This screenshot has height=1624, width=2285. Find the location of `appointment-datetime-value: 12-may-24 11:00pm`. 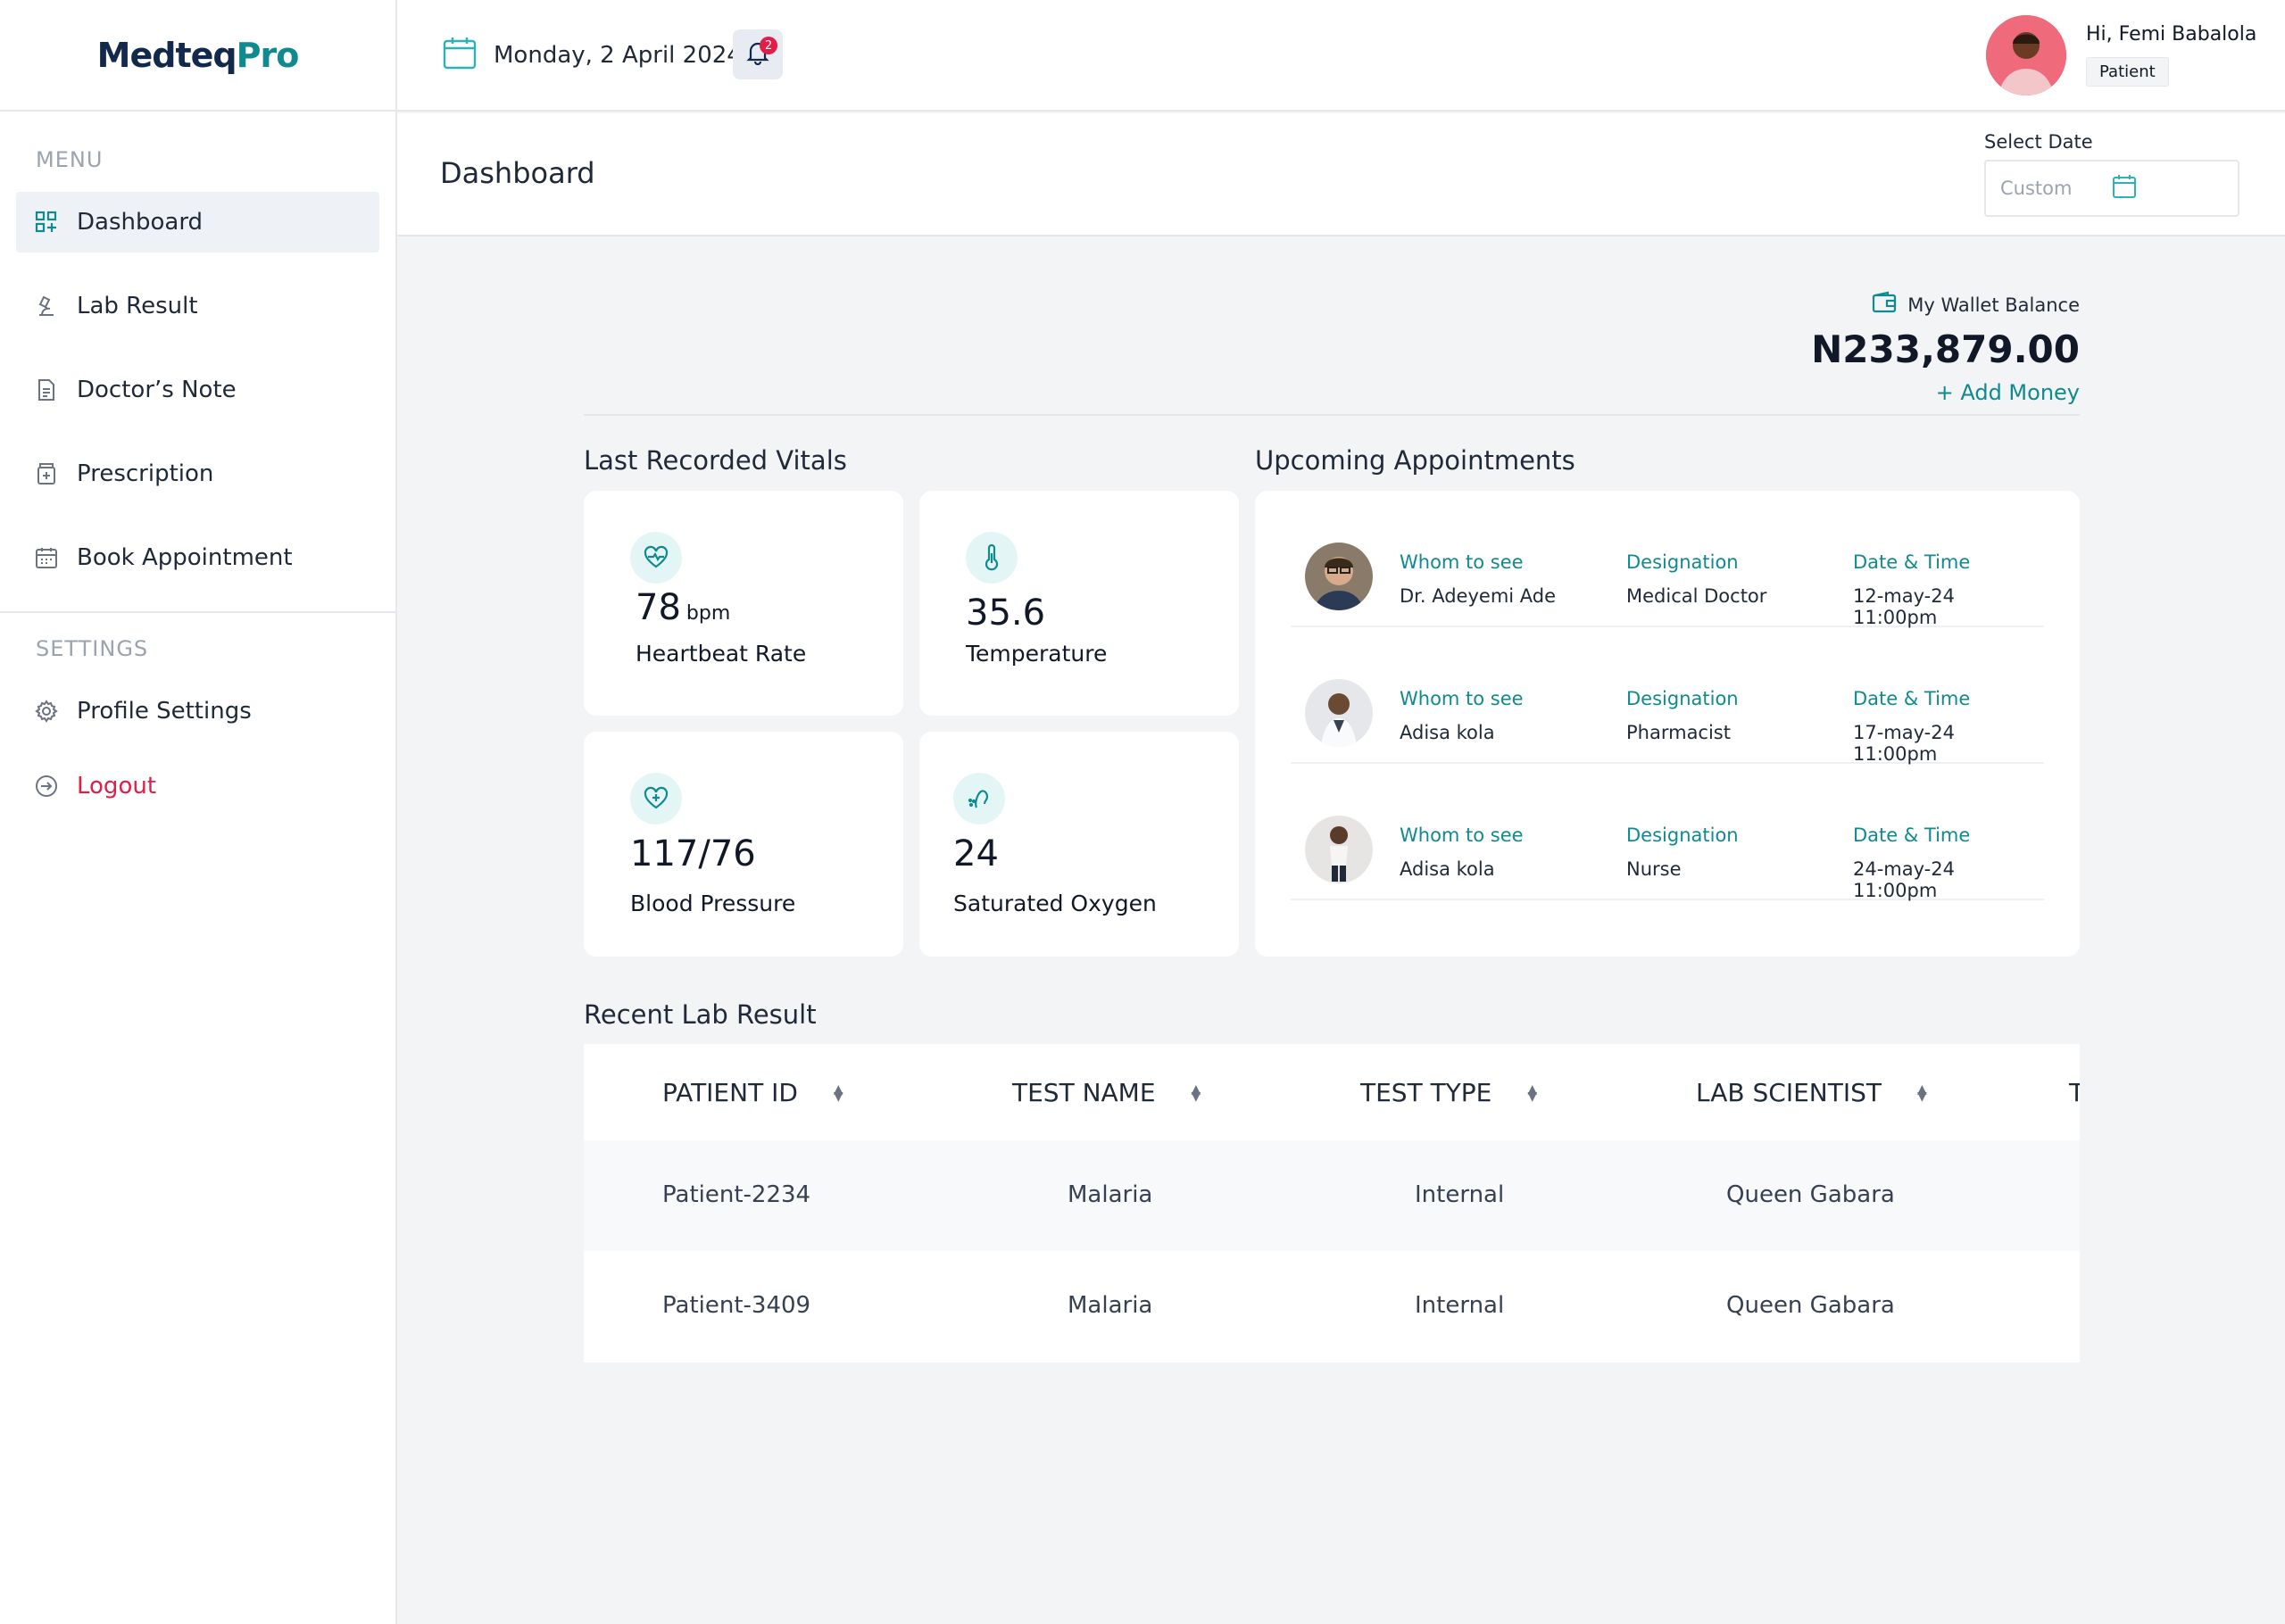

appointment-datetime-value: 12-may-24 11:00pm is located at coordinates (1904, 606).